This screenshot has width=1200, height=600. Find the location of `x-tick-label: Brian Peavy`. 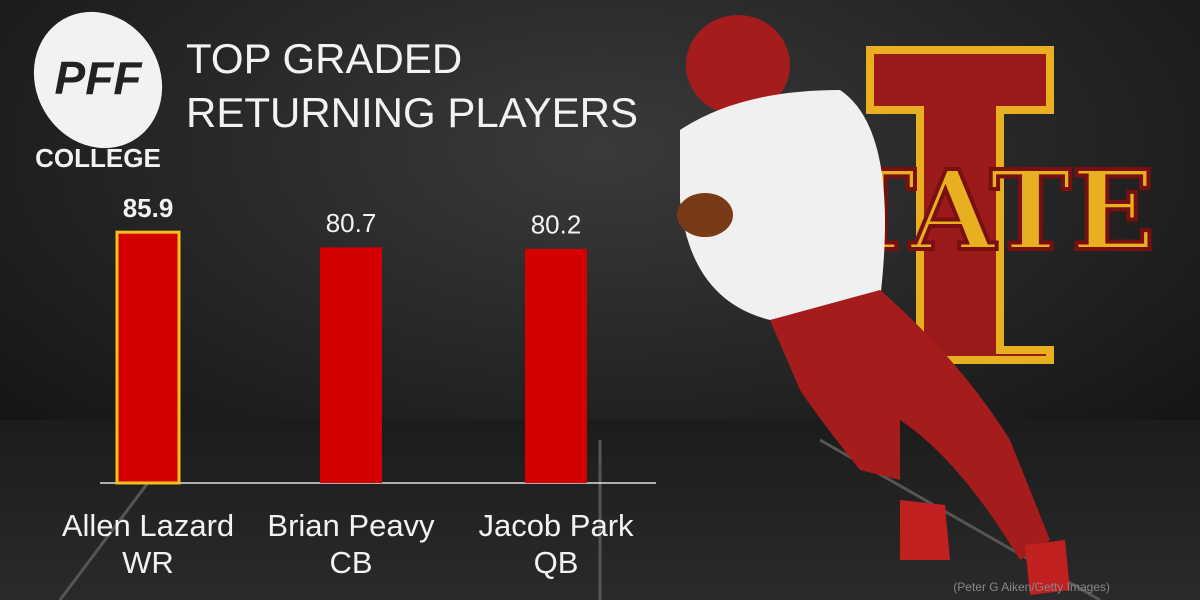

x-tick-label: Brian Peavy is located at coordinates (351, 525).